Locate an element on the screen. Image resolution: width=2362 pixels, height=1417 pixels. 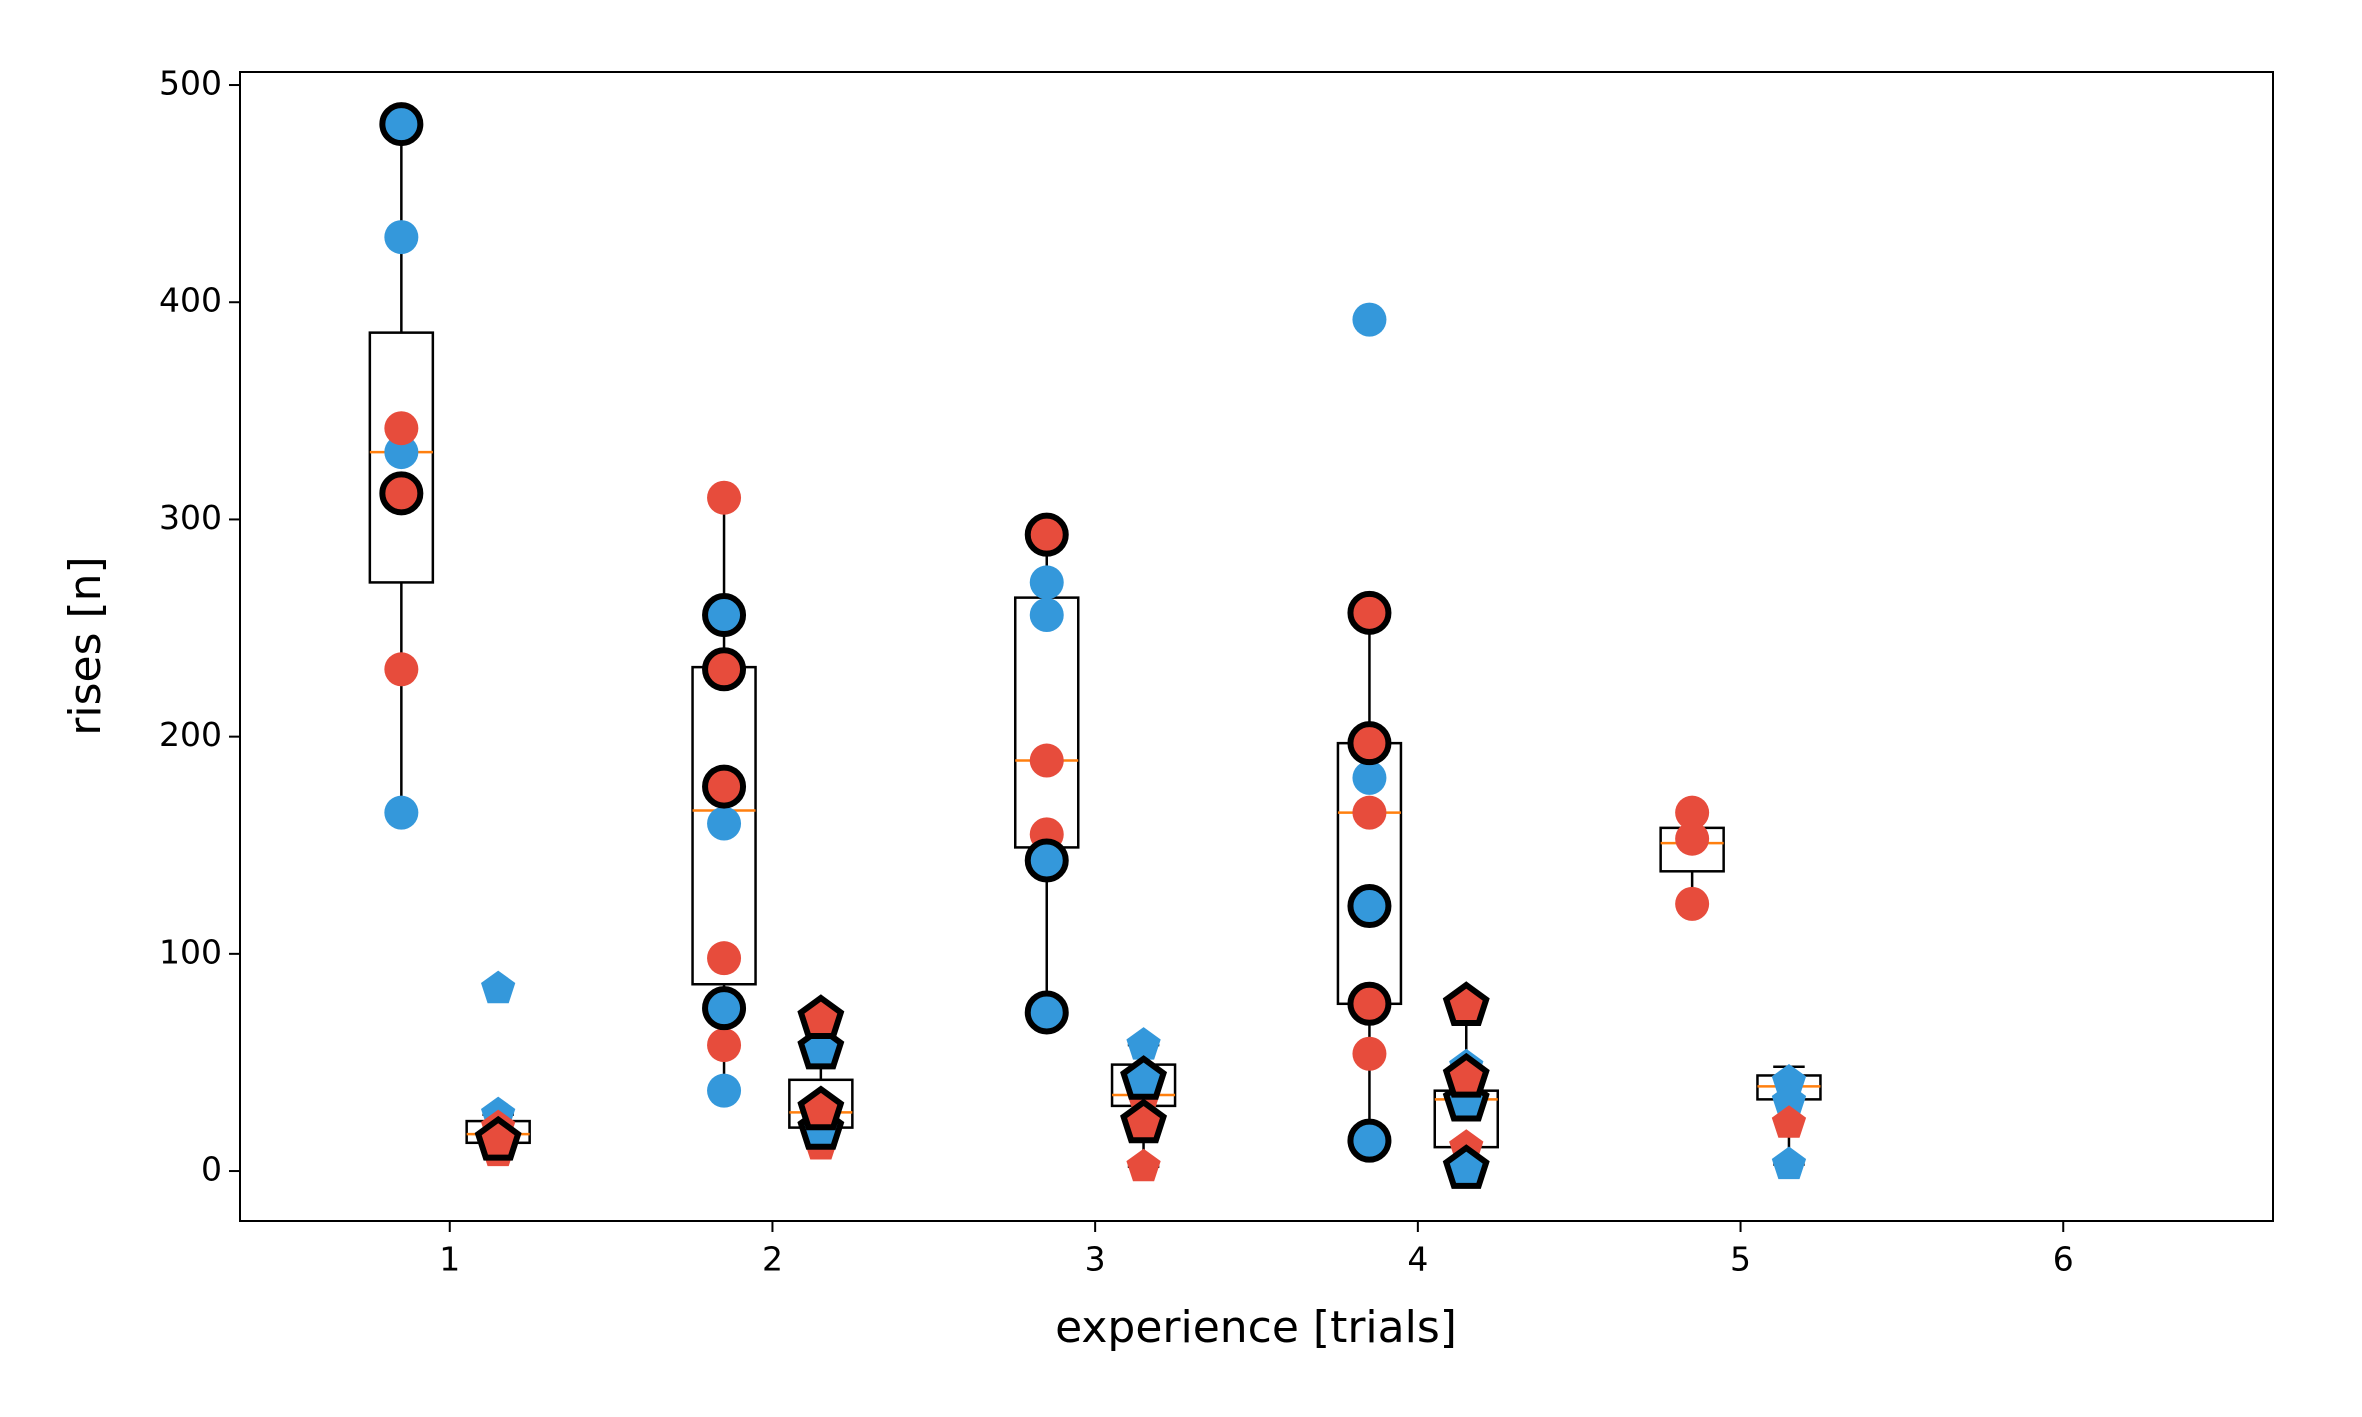
y-axis-label: rises [n] is located at coordinates (85, 645).